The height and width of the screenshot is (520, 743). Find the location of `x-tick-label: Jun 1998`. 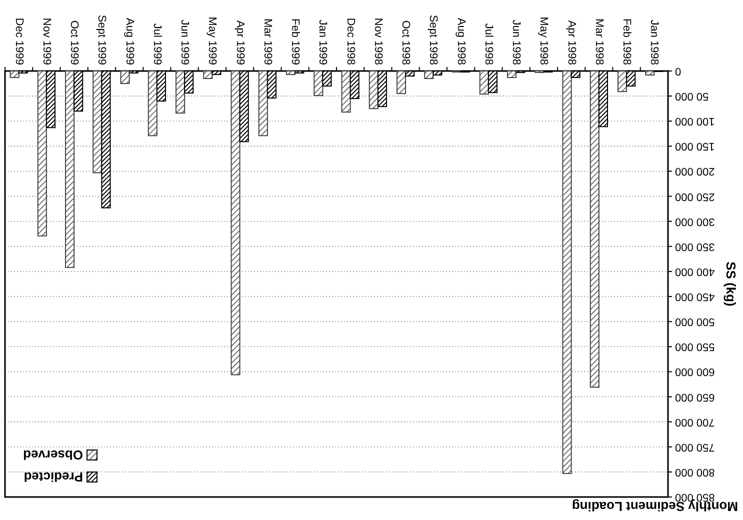

x-tick-label: Jun 1998 is located at coordinates (516, 42).